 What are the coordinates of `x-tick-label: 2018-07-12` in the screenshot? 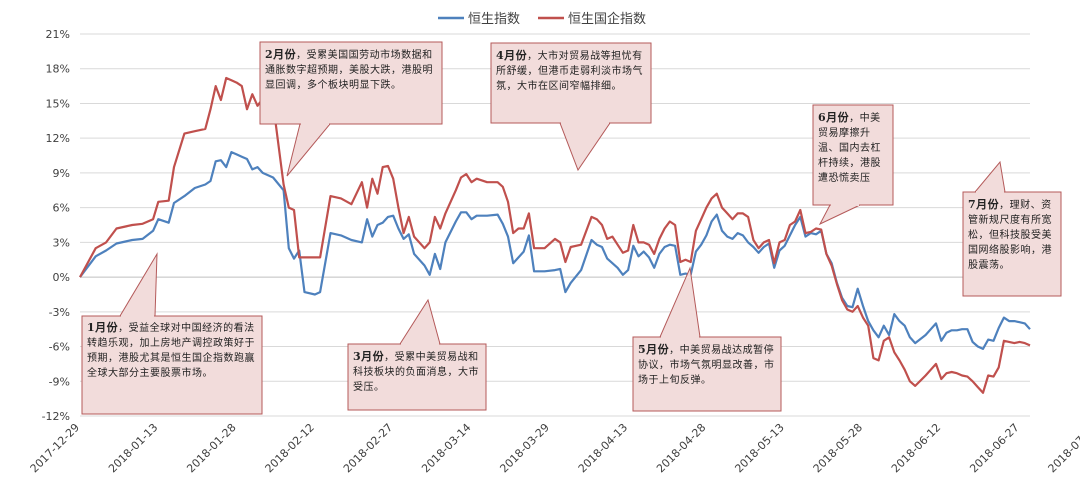 It's located at (1063, 448).